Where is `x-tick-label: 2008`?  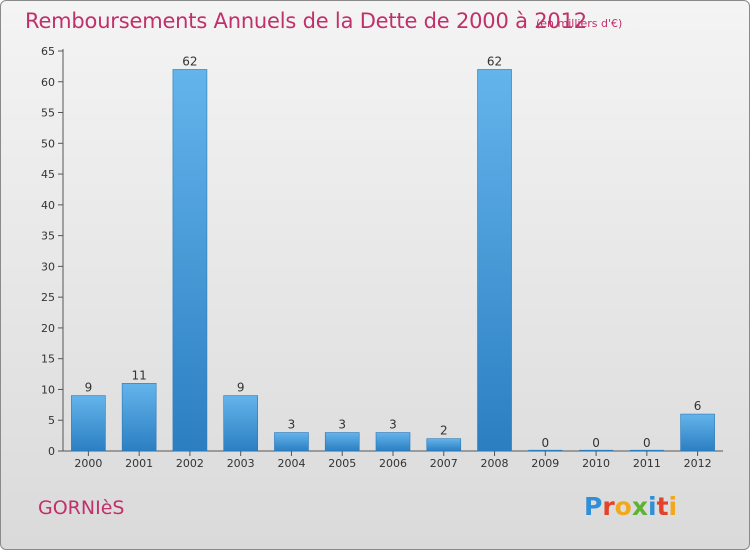
x-tick-label: 2008 is located at coordinates (495, 463).